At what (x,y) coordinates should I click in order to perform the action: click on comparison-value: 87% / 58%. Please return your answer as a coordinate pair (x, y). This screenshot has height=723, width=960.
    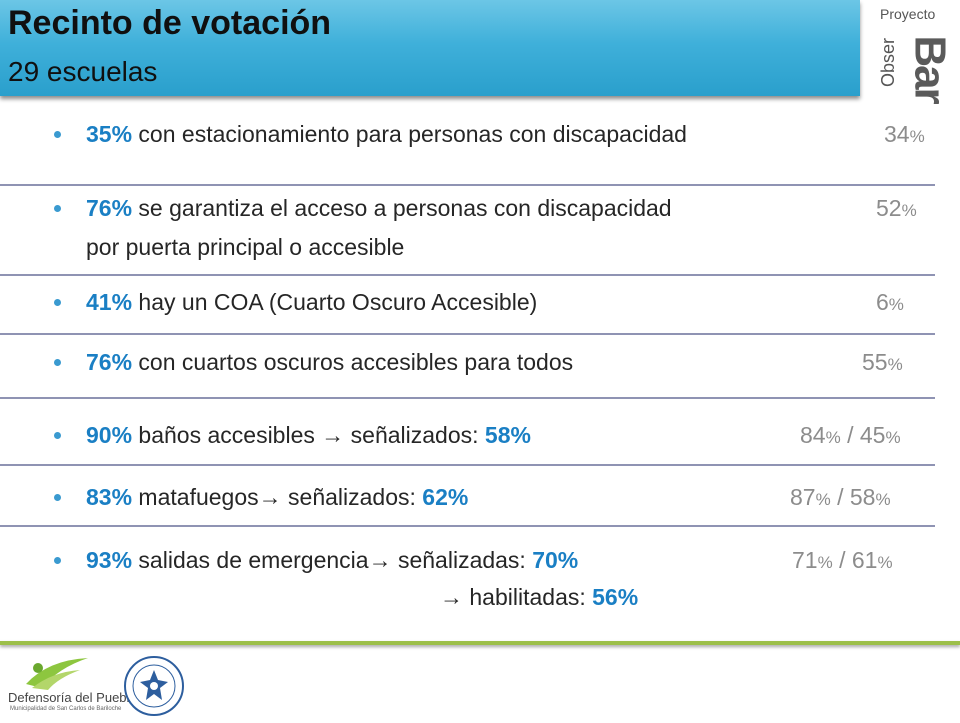
    Looking at the image, I should click on (840, 497).